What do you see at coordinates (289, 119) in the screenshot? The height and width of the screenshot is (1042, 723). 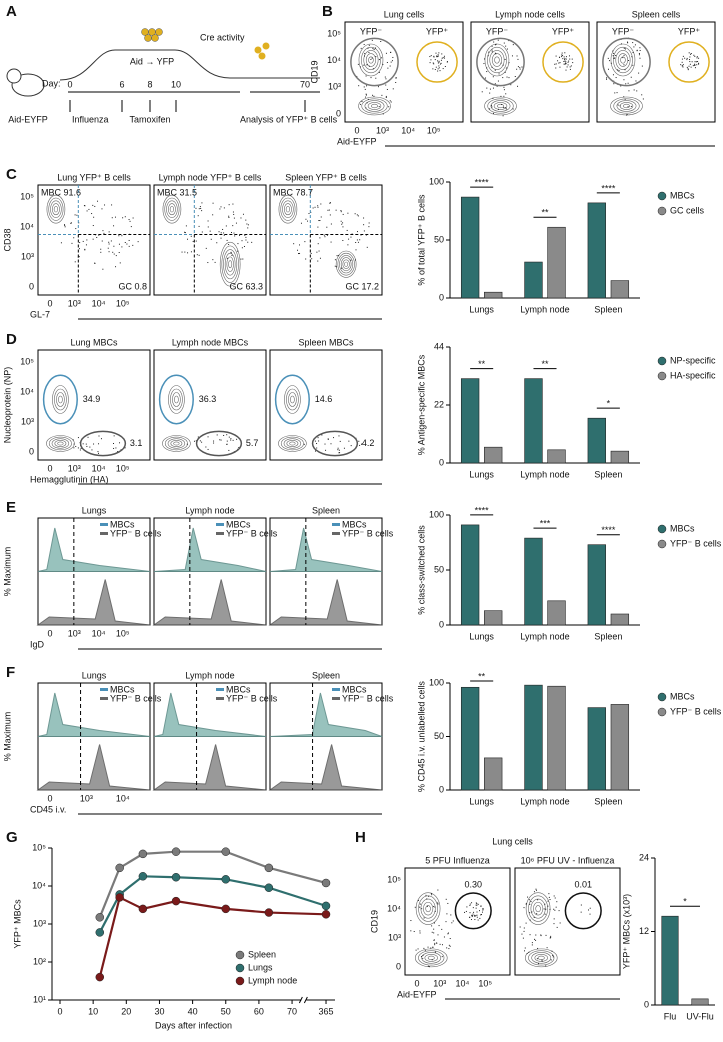 I see `label: Analysis of YFP⁺ B cells` at bounding box center [289, 119].